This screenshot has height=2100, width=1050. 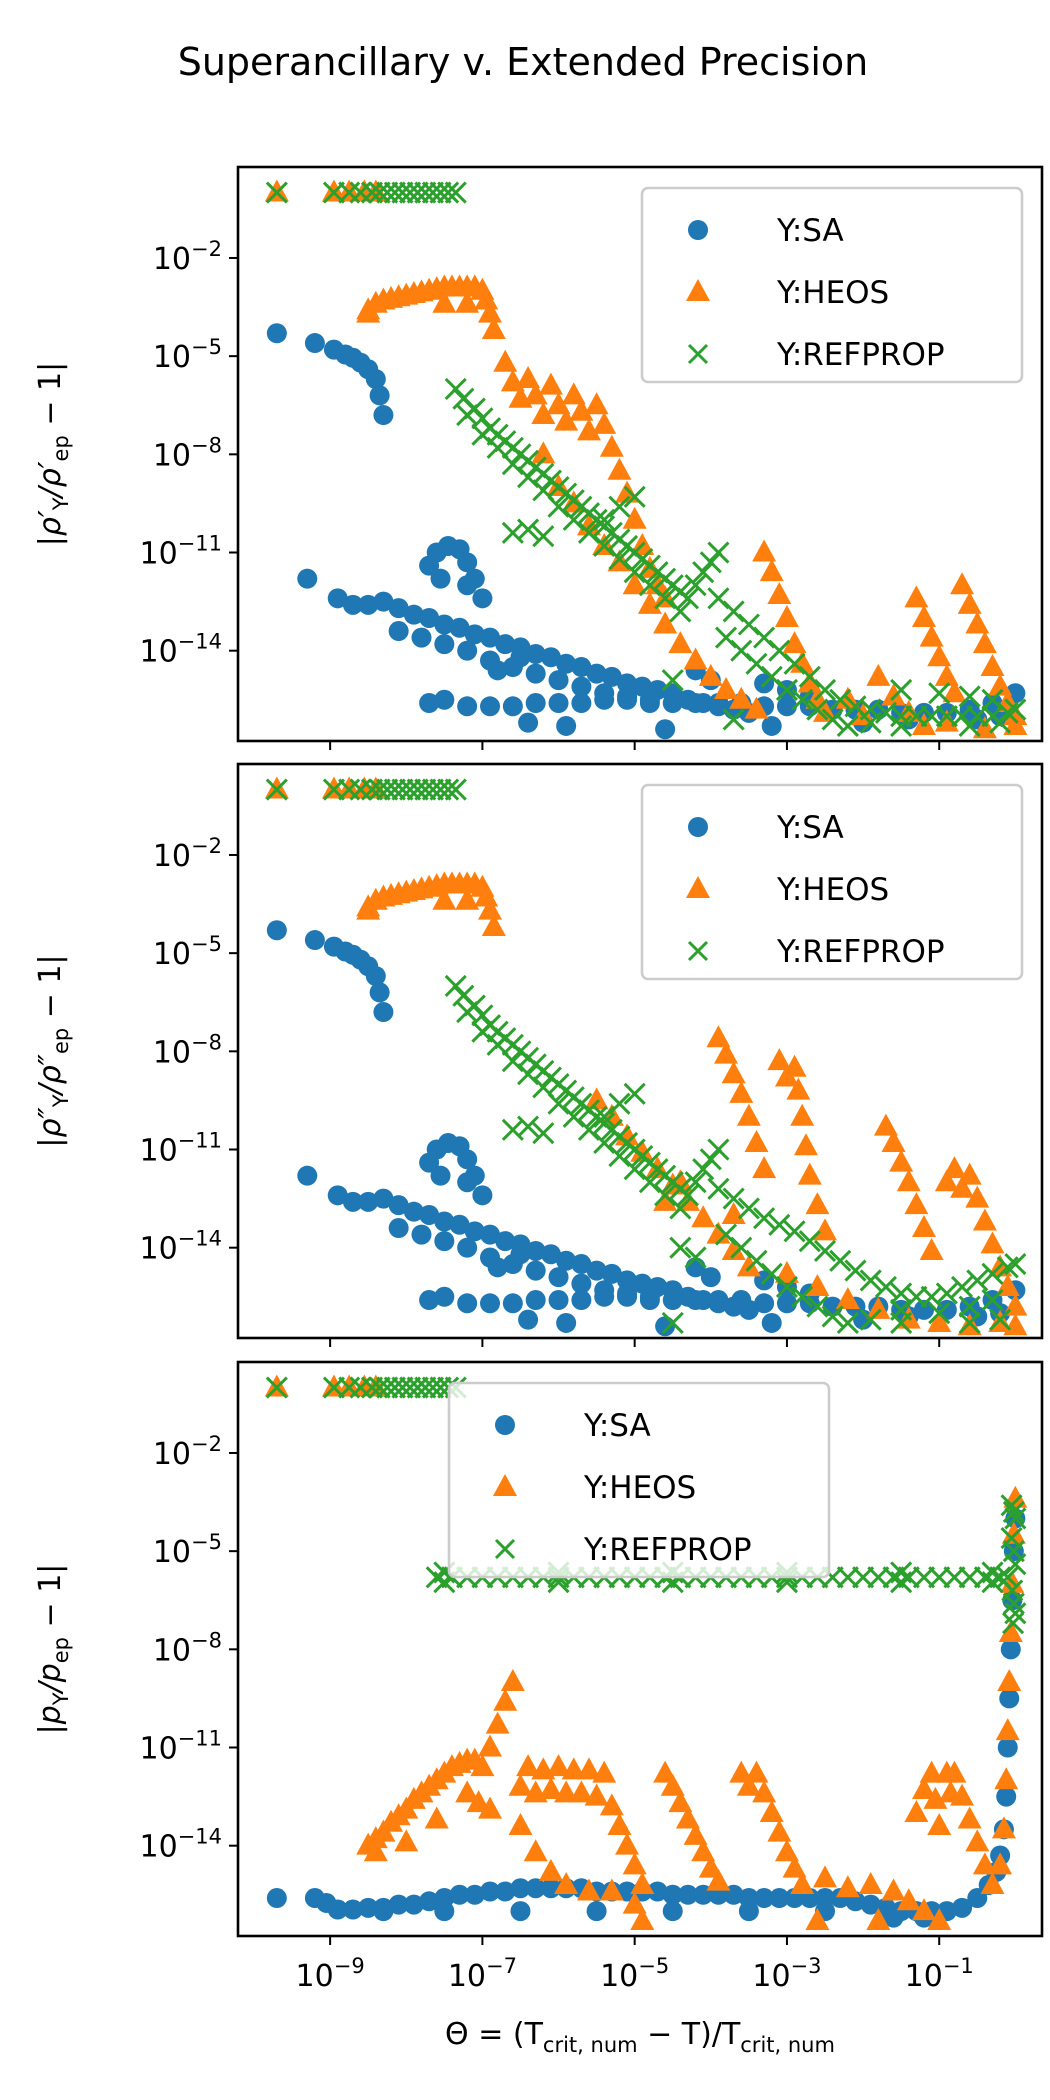 What do you see at coordinates (698, 951) in the screenshot?
I see `x-marker-icon` at bounding box center [698, 951].